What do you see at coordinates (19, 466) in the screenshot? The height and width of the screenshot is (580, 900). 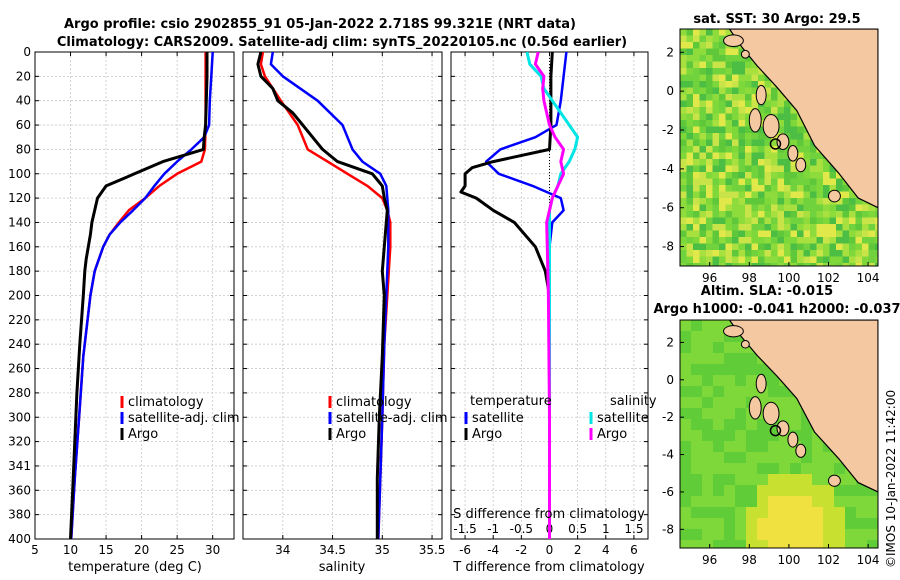 I see `depth-tick-label: 341` at bounding box center [19, 466].